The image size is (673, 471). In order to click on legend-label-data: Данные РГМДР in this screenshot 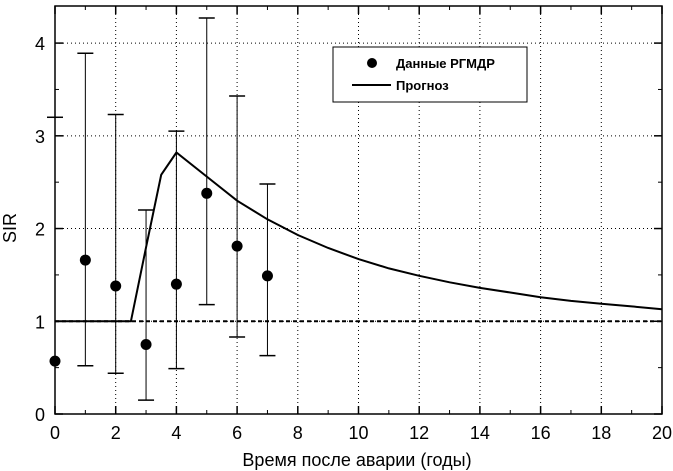, I will do `click(445, 63)`.